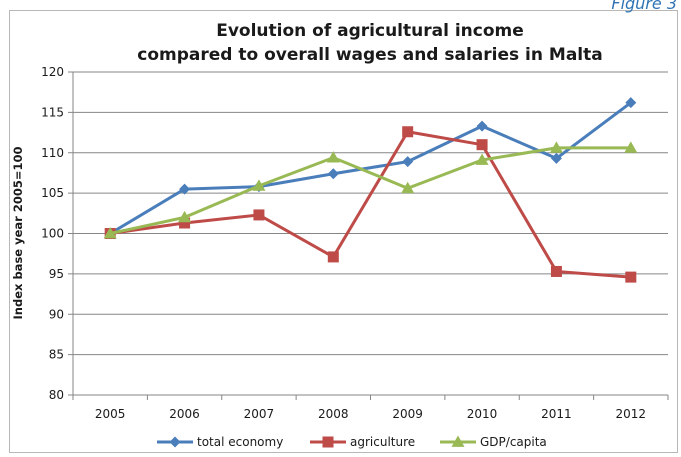  Describe the element at coordinates (333, 257) in the screenshot. I see `point-agriculture-2008` at that location.